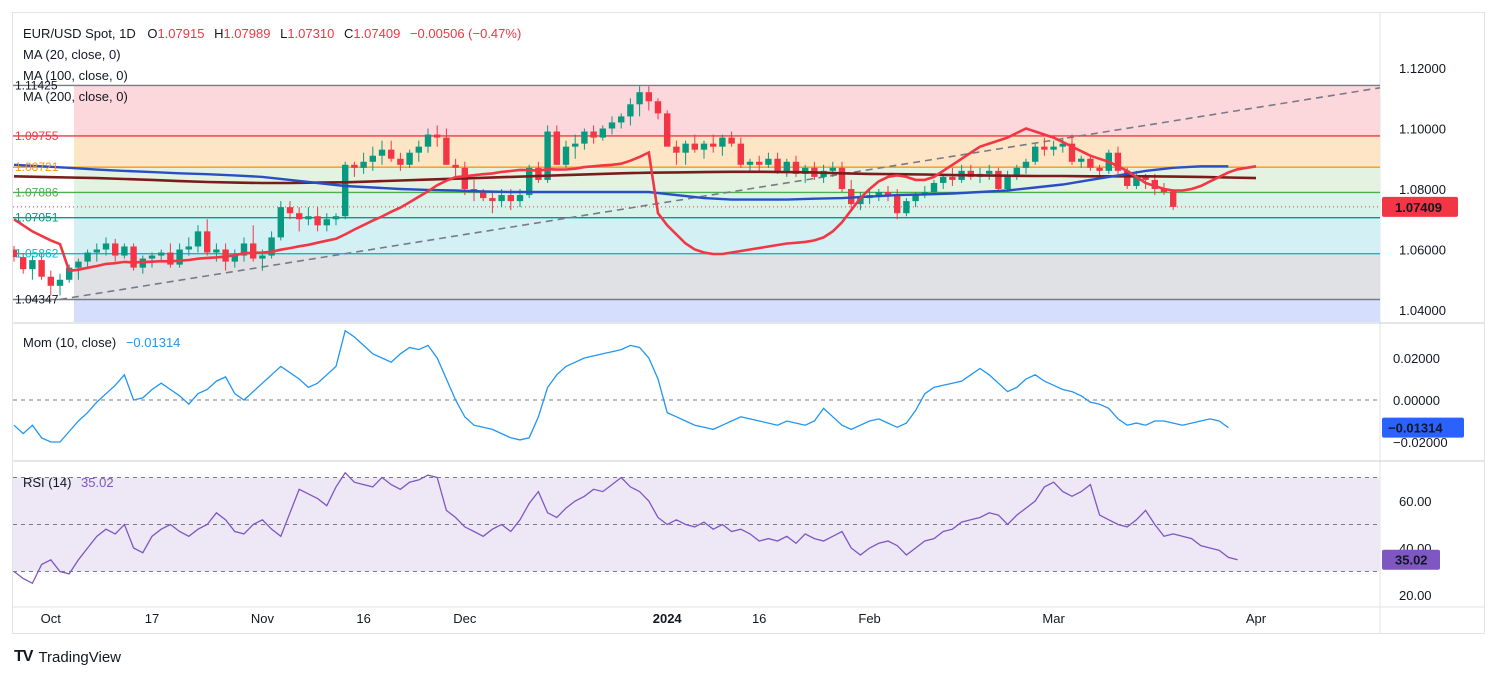 The height and width of the screenshot is (679, 1497). I want to click on legend-ma20: MA (20, close, 0), so click(72, 54).